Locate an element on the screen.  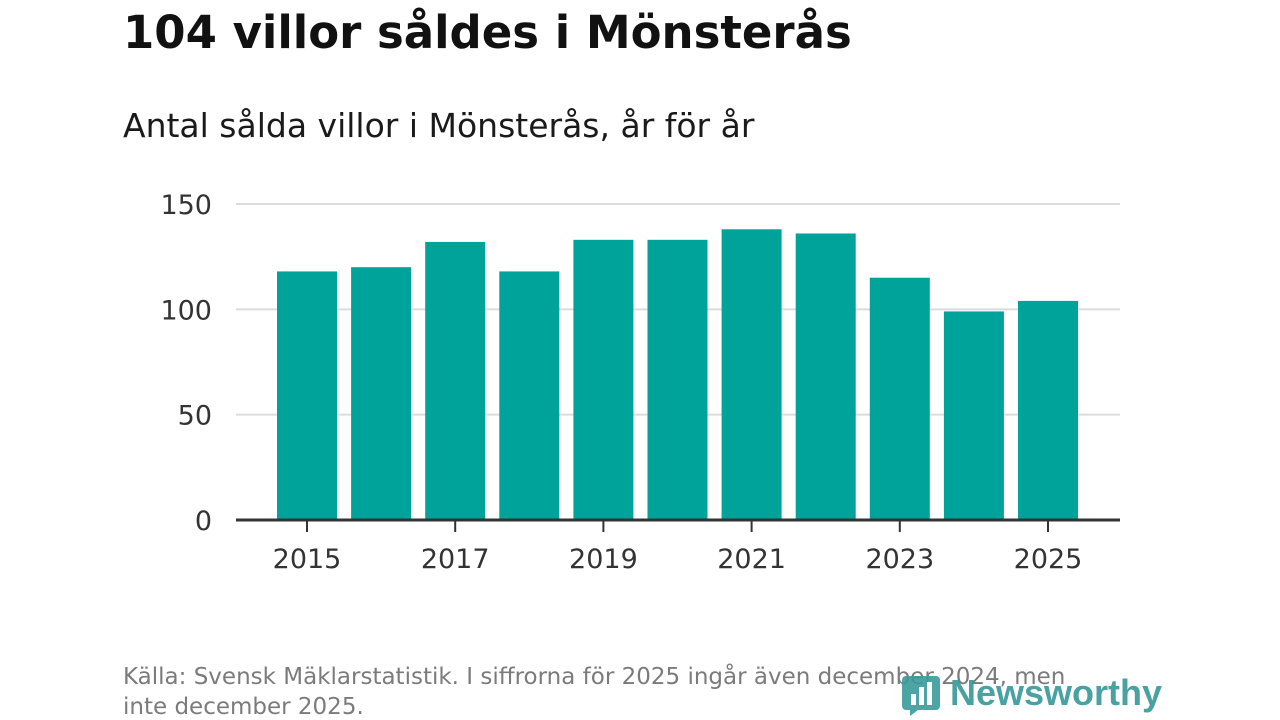
bar-2018 is located at coordinates (529, 395).